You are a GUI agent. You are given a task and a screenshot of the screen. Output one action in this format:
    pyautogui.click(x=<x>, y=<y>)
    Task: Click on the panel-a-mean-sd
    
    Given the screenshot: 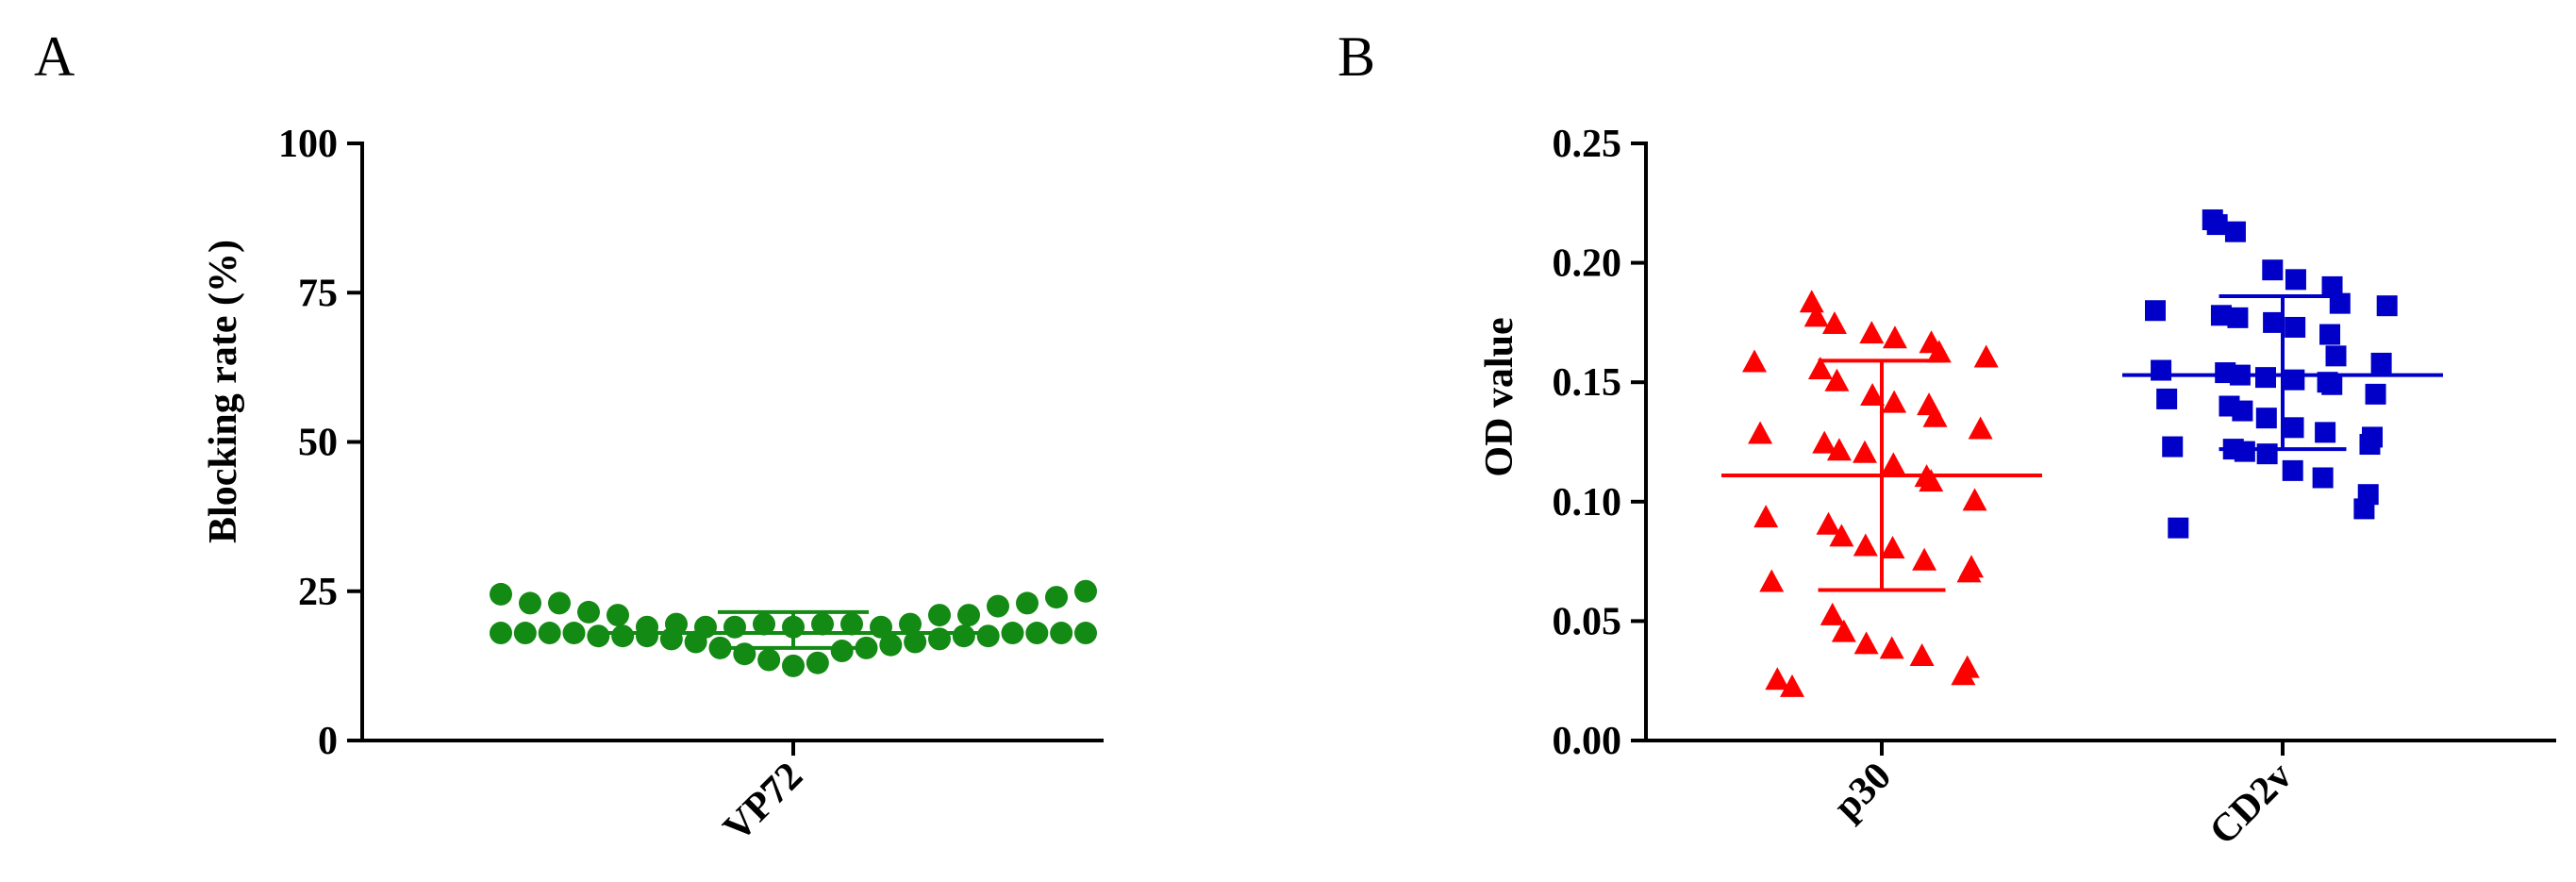 What is the action you would take?
    pyautogui.click(x=793, y=630)
    